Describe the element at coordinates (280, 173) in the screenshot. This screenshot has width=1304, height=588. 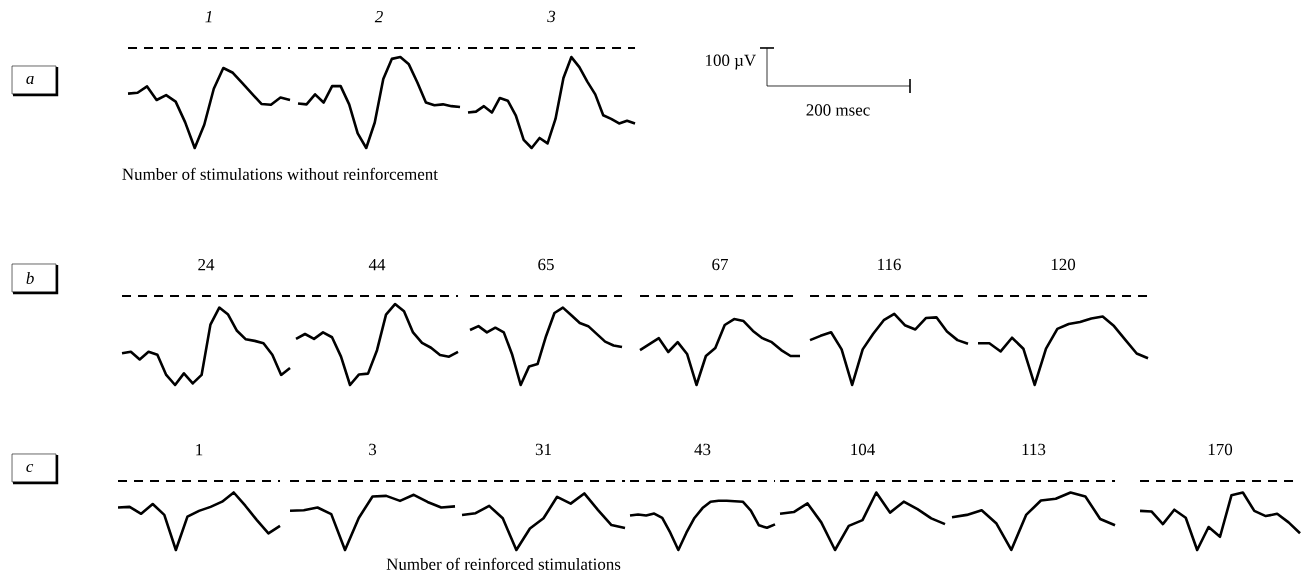
I see `x-axis-title: Number of stimulations without reinforcement` at that location.